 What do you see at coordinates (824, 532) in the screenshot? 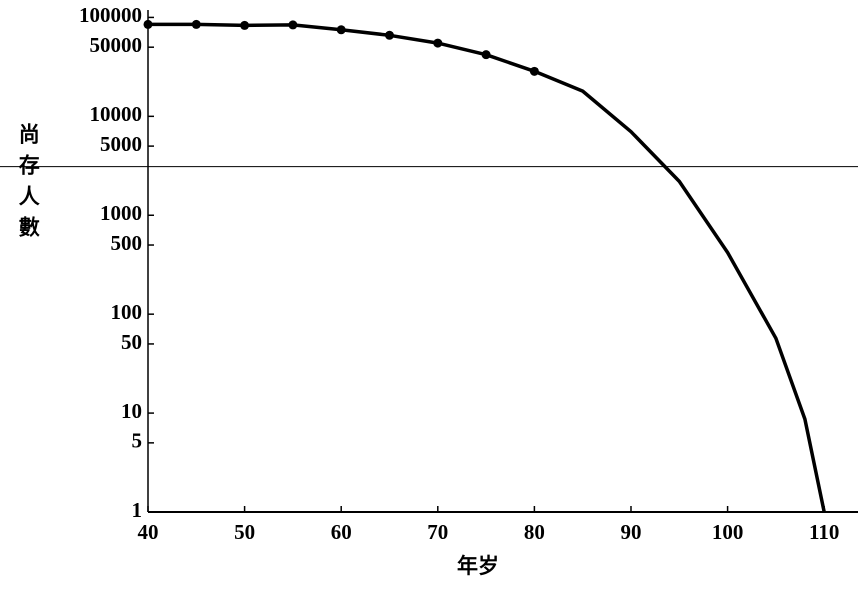
I see `x-tick-label: 110` at bounding box center [824, 532].